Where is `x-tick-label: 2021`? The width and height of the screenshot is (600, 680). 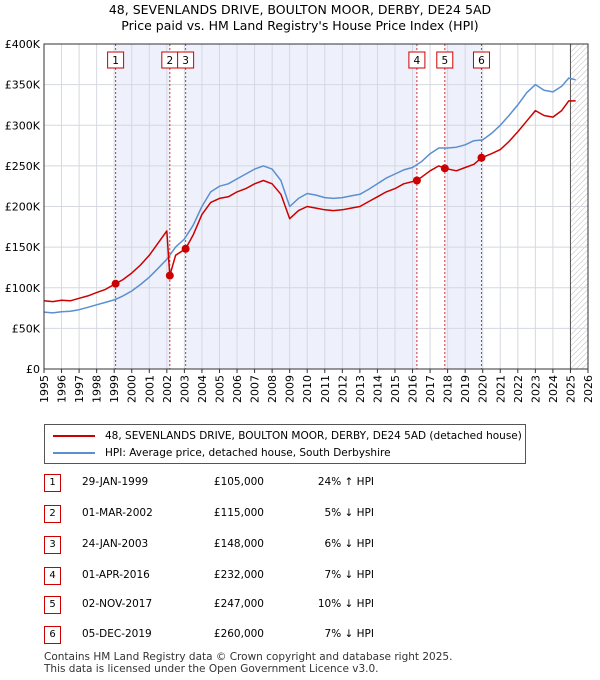
x-tick-label: 2021 is located at coordinates (500, 389).